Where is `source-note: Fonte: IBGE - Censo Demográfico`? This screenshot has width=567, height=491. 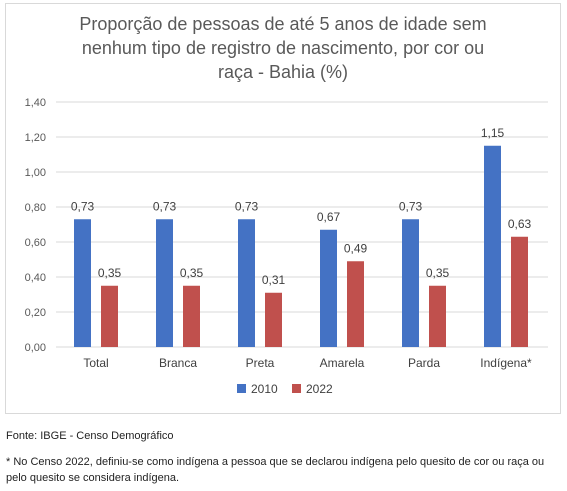 source-note: Fonte: IBGE - Censo Demográfico is located at coordinates (90, 436).